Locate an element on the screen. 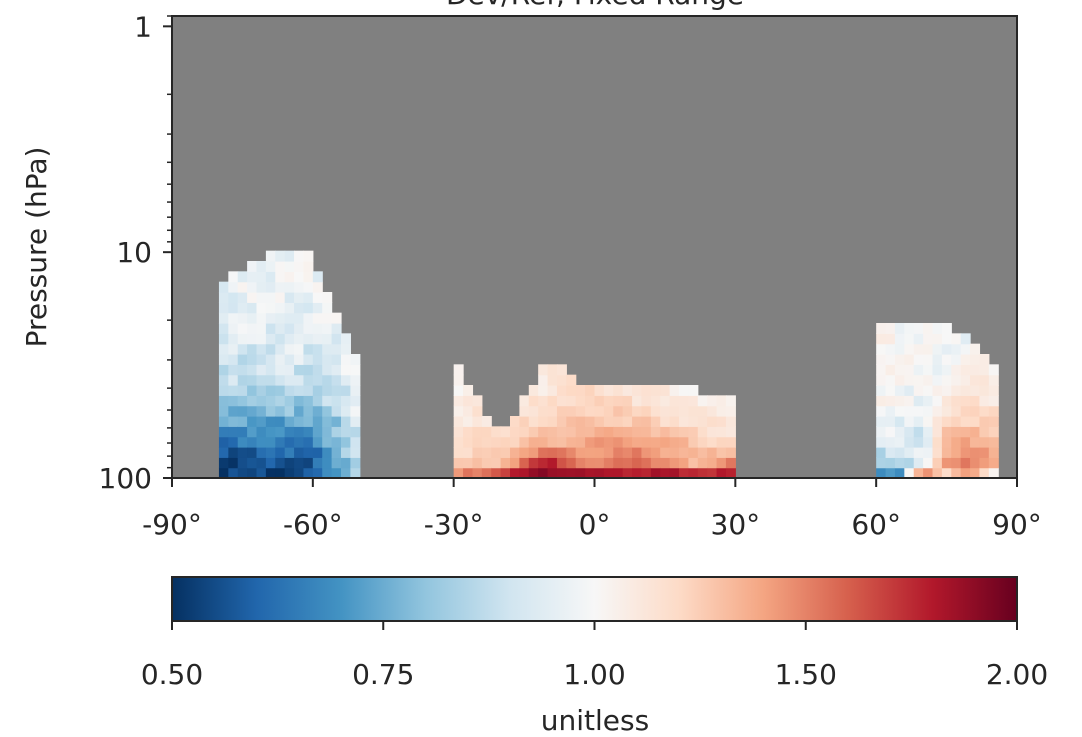  x-tick-label: 90° is located at coordinates (1017, 524).